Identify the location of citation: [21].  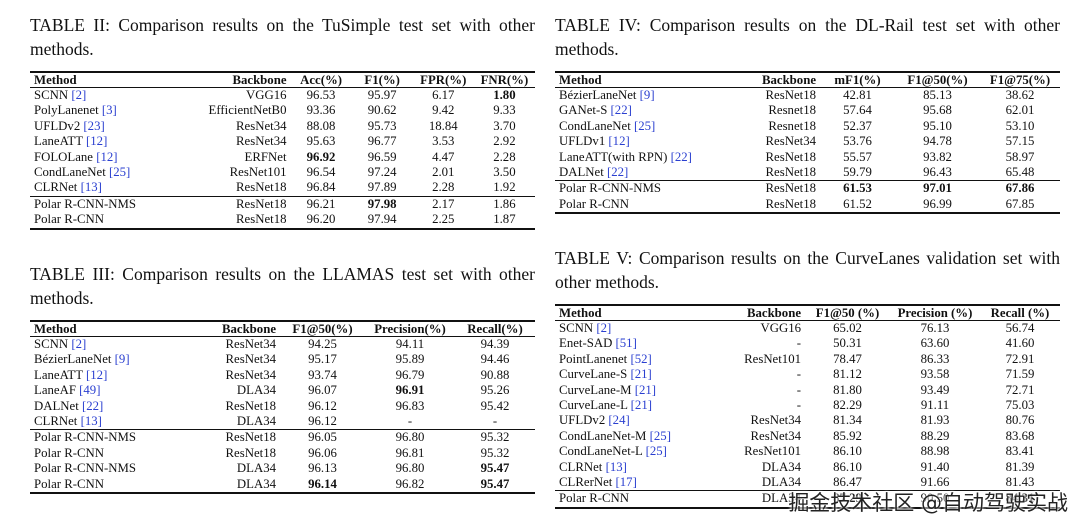
(645, 389).